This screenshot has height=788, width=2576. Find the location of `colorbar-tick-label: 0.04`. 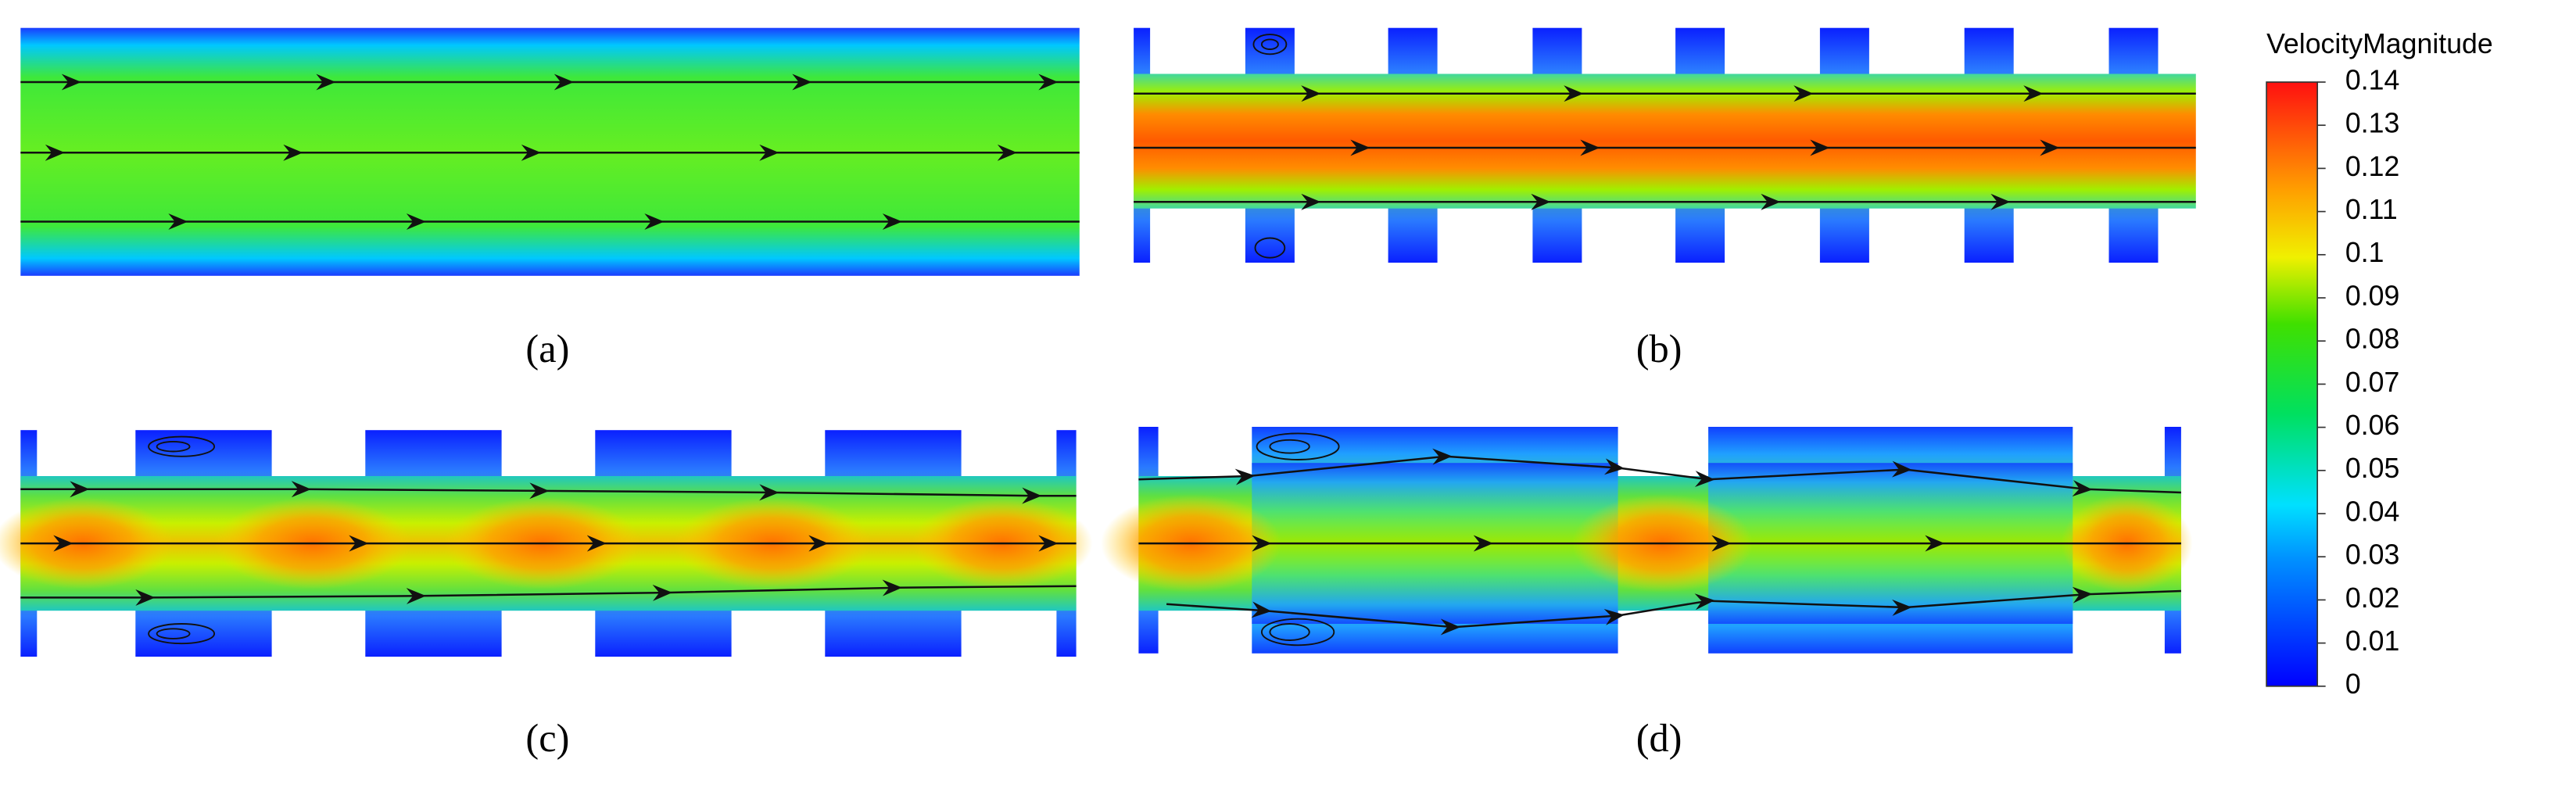

colorbar-tick-label: 0.04 is located at coordinates (2372, 512).